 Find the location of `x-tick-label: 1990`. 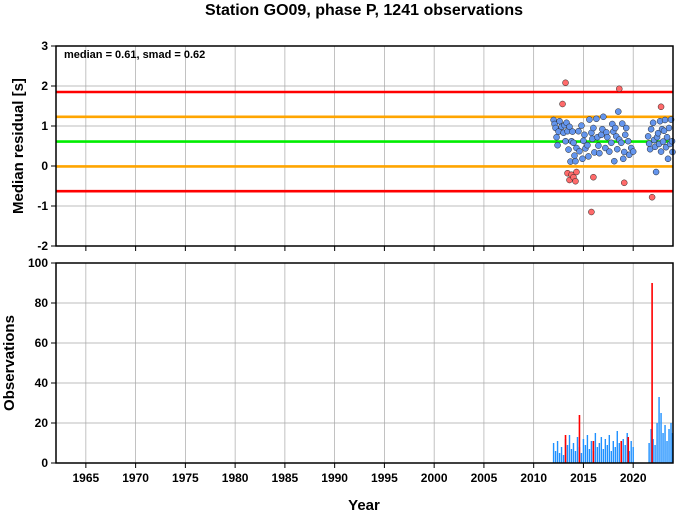

x-tick-label: 1990 is located at coordinates (334, 478).